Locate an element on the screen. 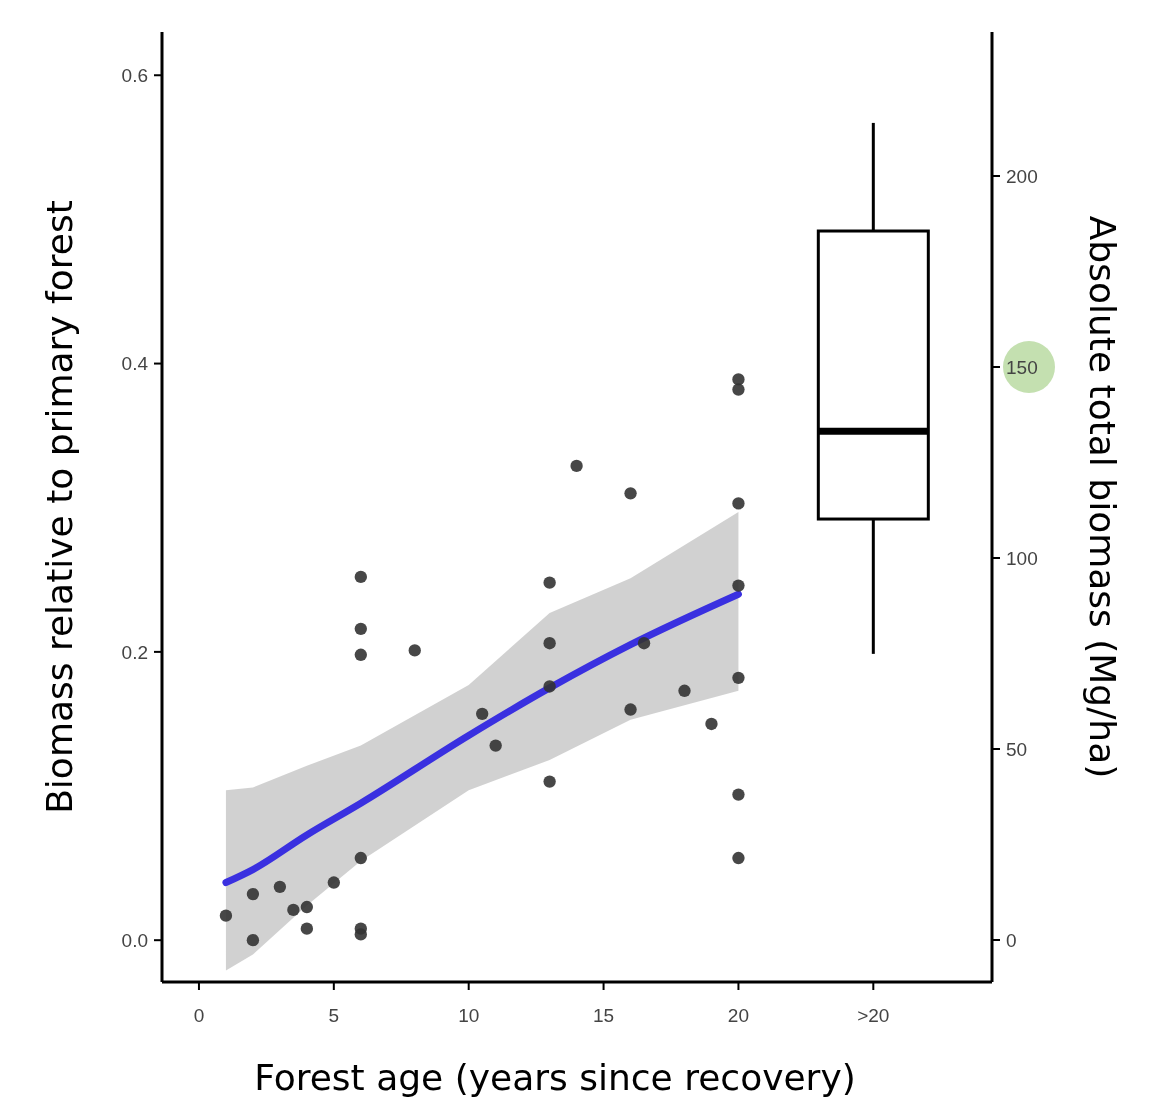 This screenshot has width=1152, height=1105. y2-tick-label: 0 is located at coordinates (1011, 940).